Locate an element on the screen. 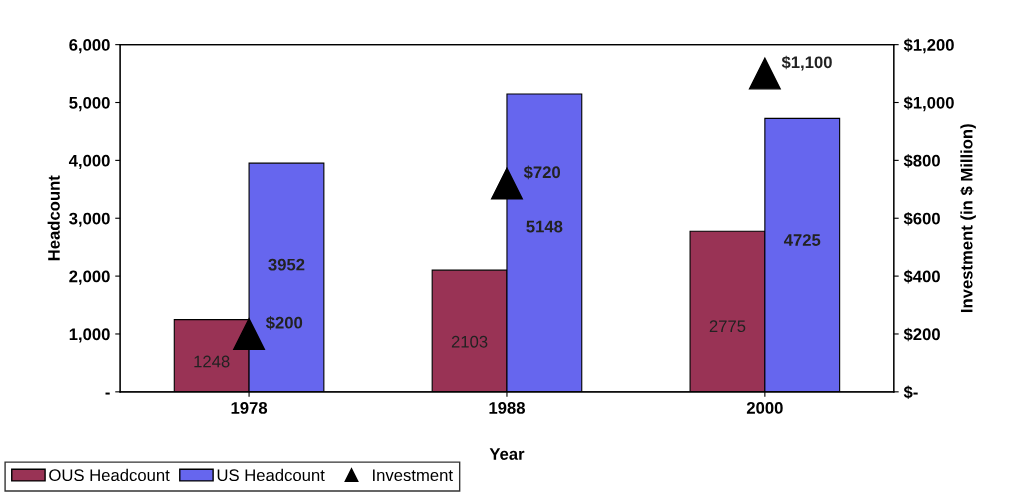 This screenshot has width=1018, height=496. data-label: 1248 is located at coordinates (212, 361).